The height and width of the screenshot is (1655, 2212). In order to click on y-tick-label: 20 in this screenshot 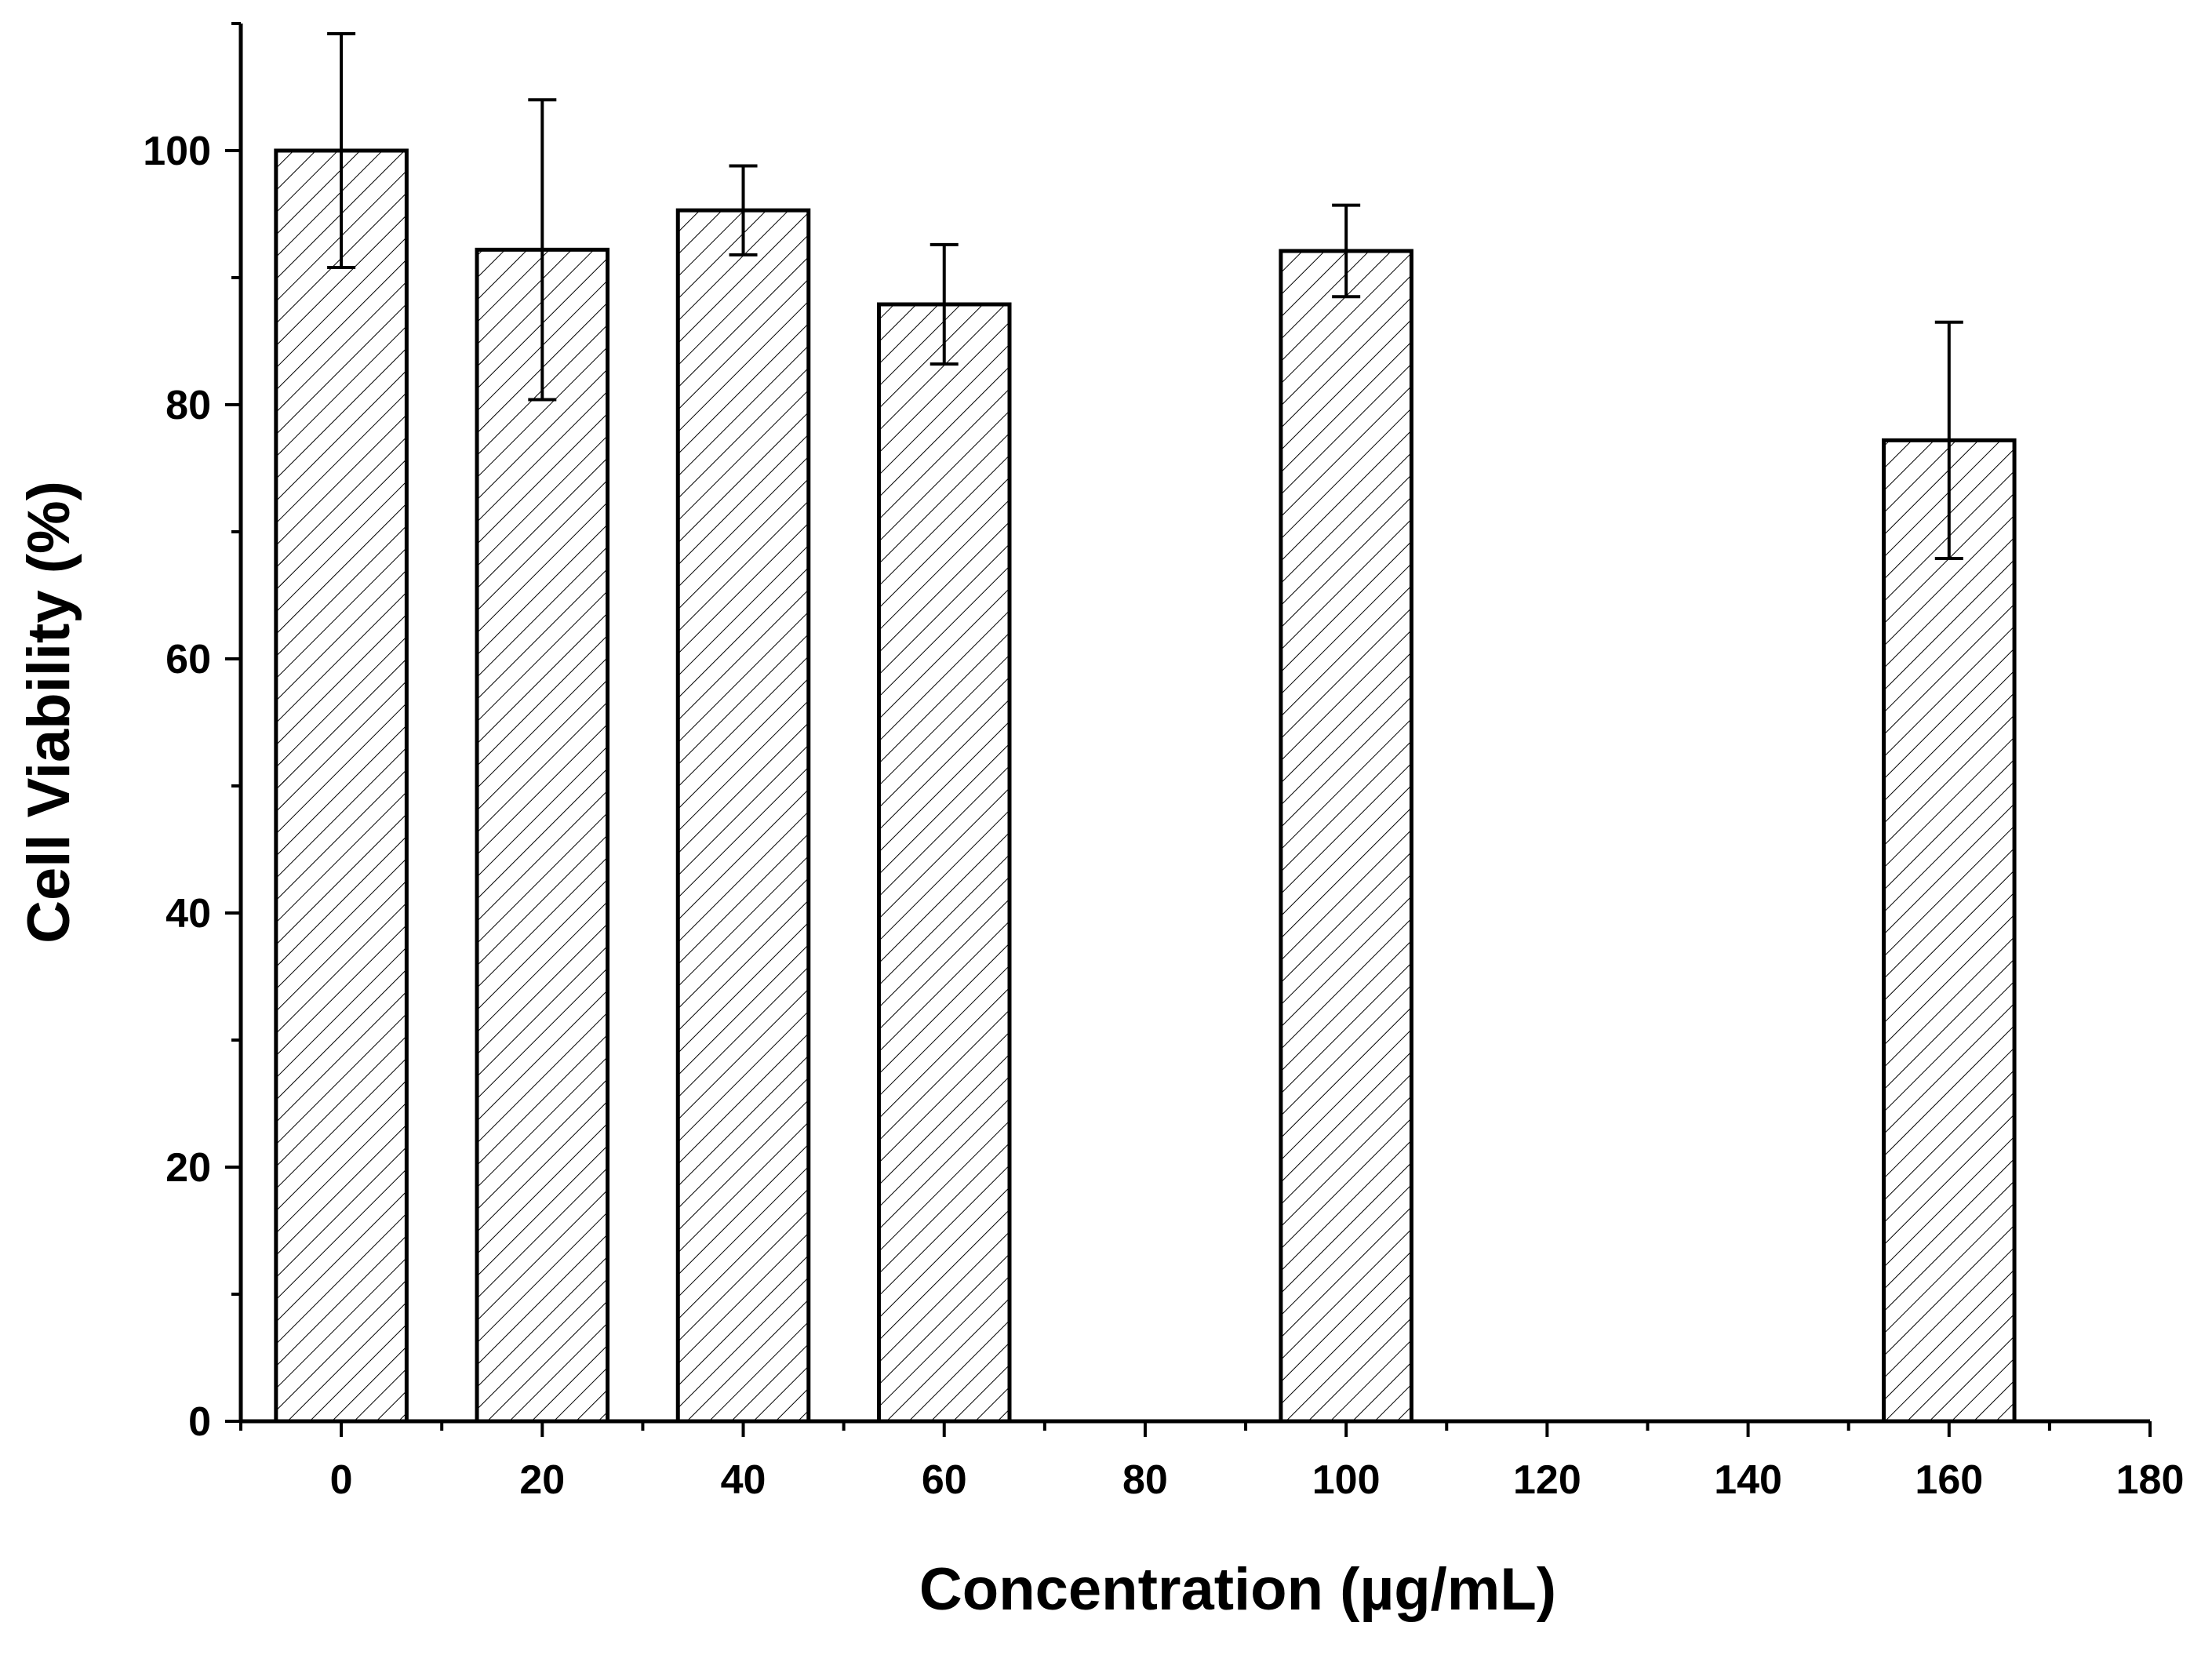, I will do `click(188, 1168)`.